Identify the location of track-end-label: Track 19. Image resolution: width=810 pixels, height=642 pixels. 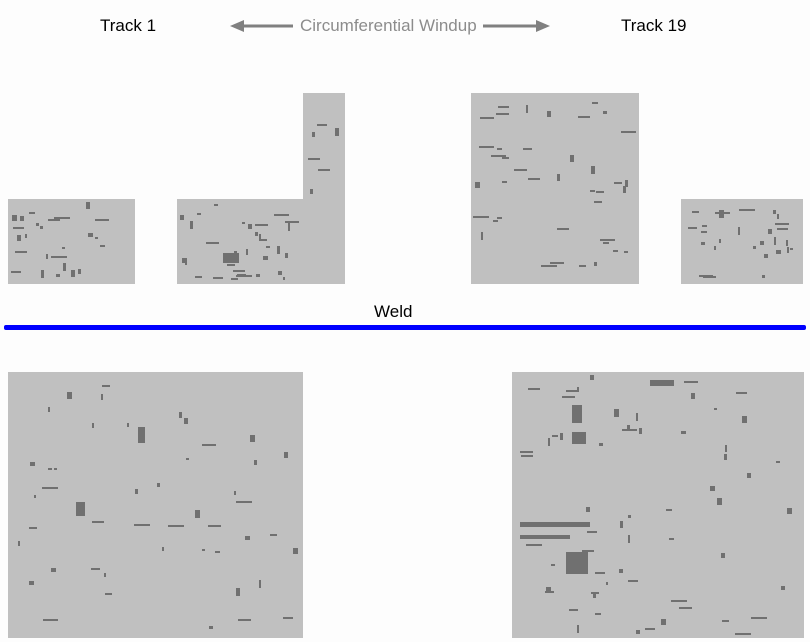
(654, 25).